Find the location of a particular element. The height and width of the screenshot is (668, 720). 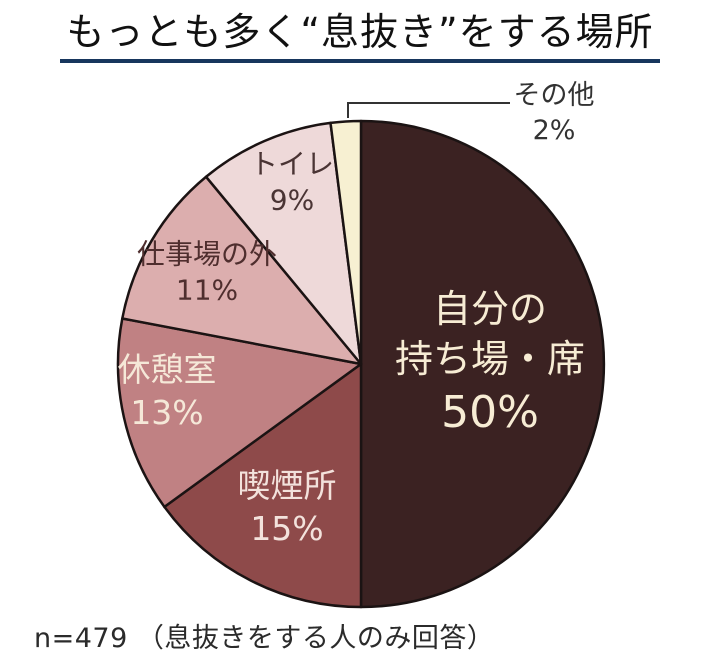

chart-title: もっとも多く“息抜き”をする場所 is located at coordinates (360, 37).